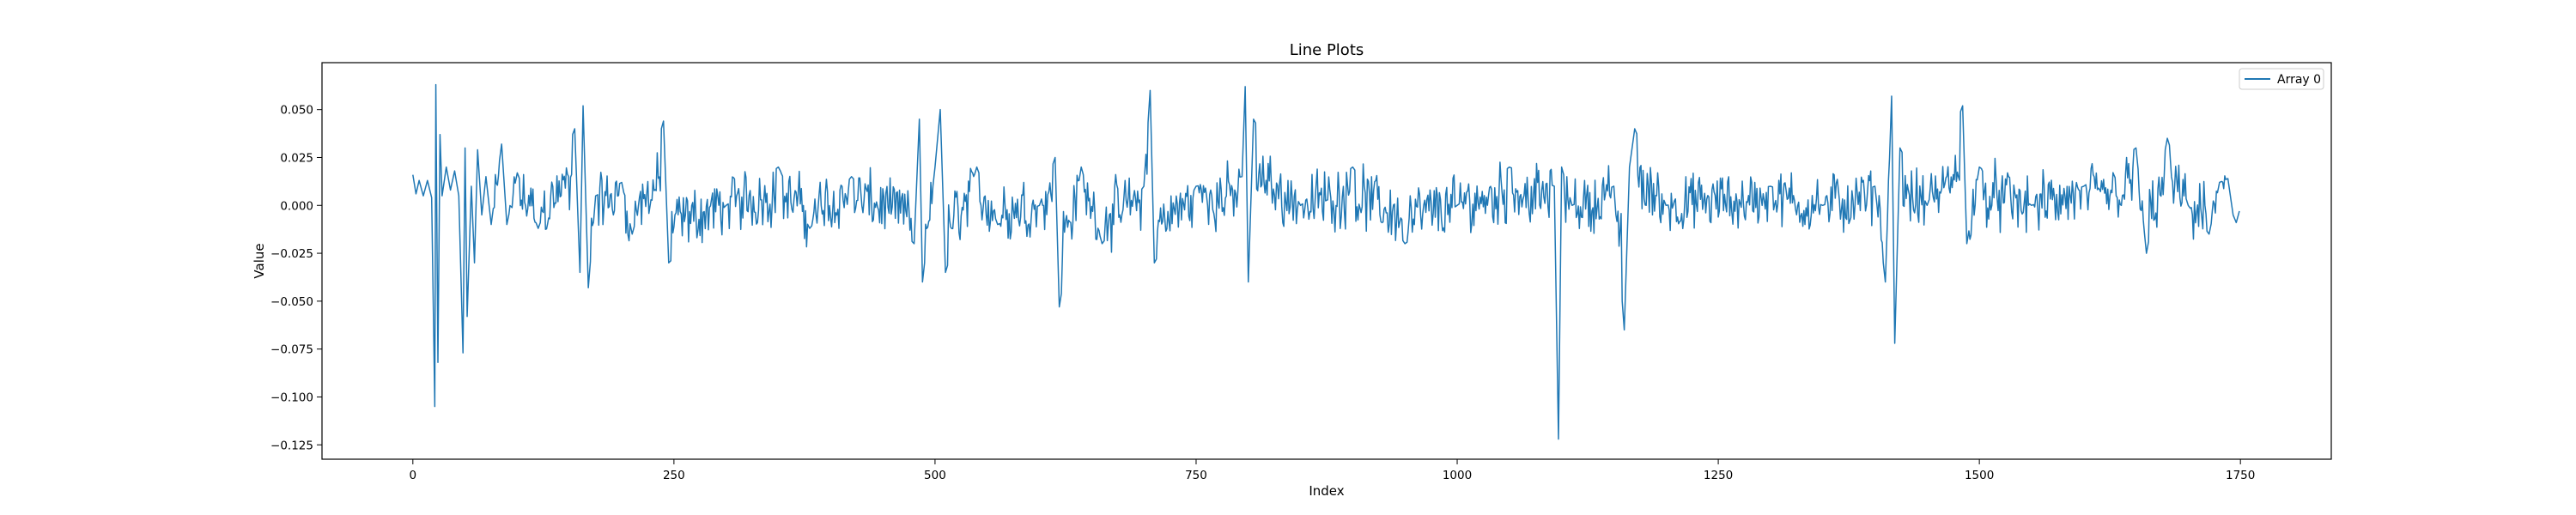 The image size is (2576, 515). I want to click on y-tick-label: −0.100, so click(291, 397).